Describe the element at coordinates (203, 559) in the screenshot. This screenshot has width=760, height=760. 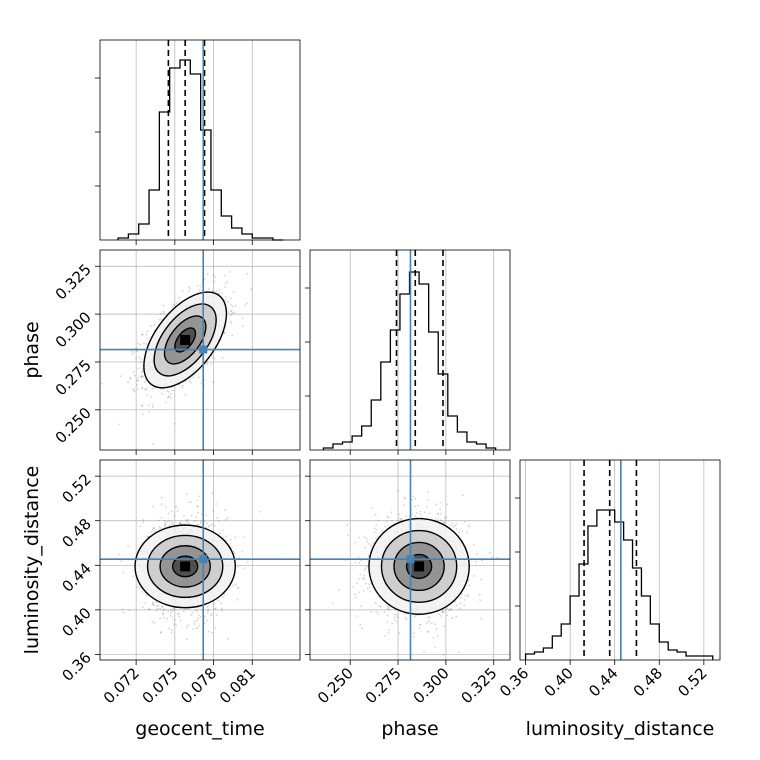
I see `injection-marker` at that location.